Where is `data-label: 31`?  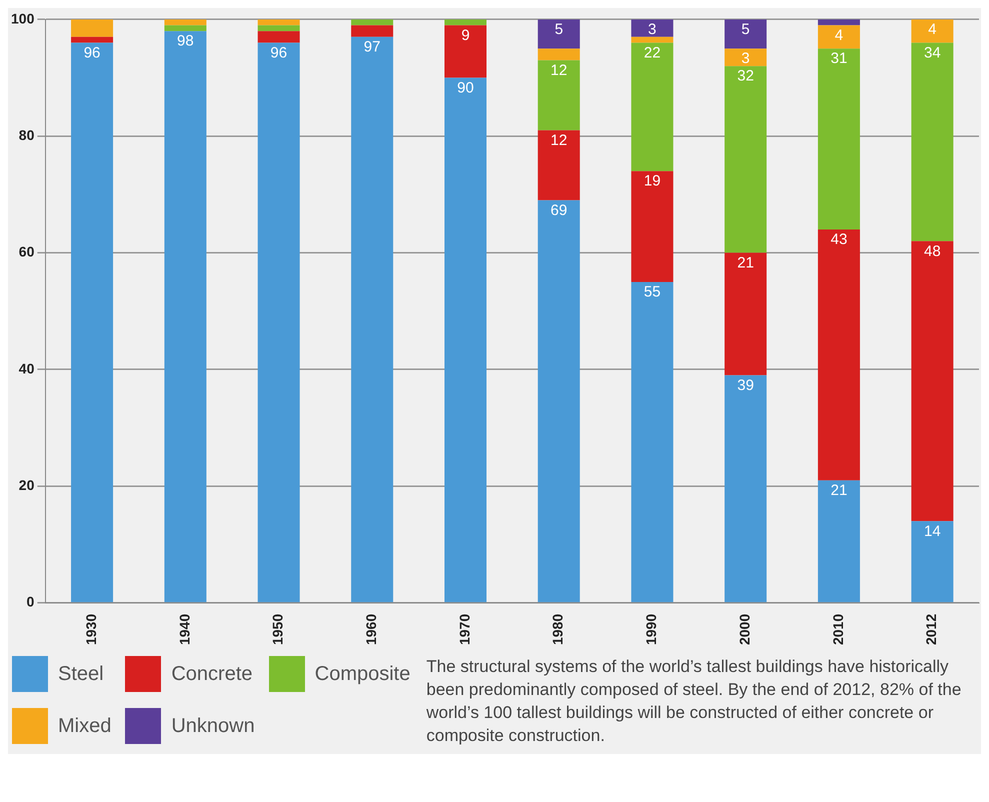
data-label: 31 is located at coordinates (839, 59).